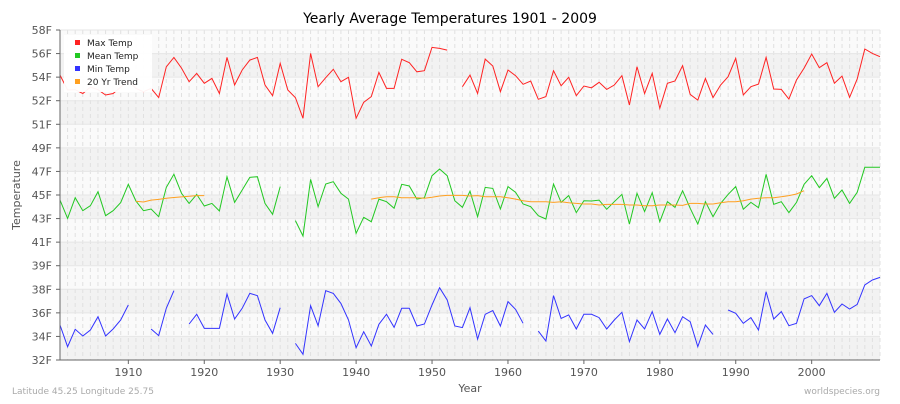 Image resolution: width=900 pixels, height=404 pixels. I want to click on x-tick-label: 1910, so click(128, 372).